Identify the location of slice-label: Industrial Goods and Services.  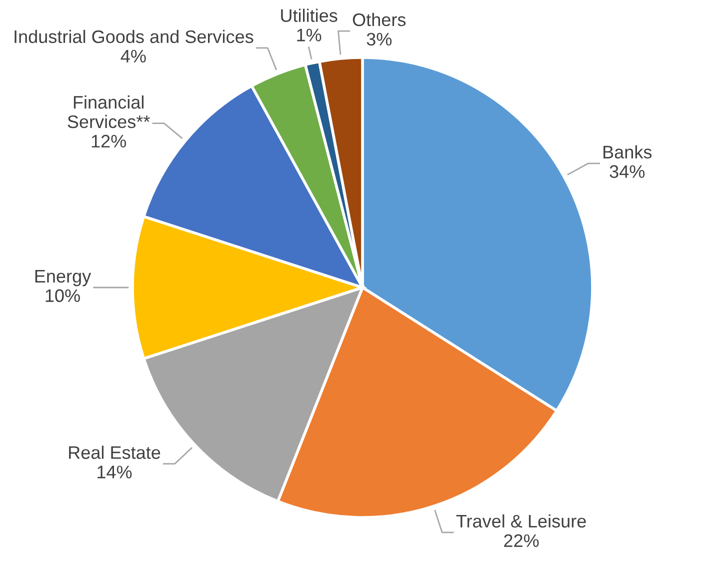
(134, 37).